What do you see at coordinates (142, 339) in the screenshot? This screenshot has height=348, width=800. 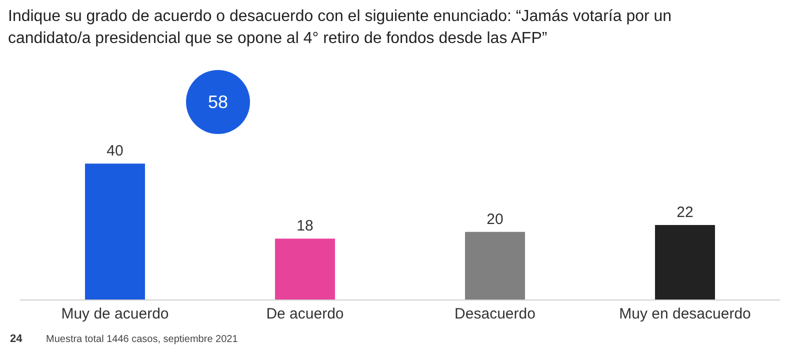 I see `text: Muestra total 1446 casos, septiembre 2021` at bounding box center [142, 339].